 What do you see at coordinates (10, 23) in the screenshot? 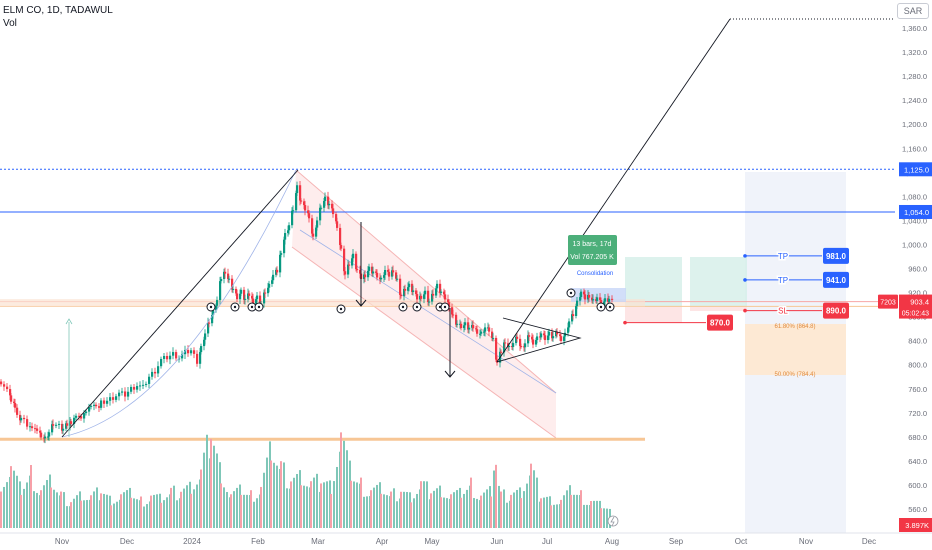
I see `volume-indicator-label: Vol` at bounding box center [10, 23].